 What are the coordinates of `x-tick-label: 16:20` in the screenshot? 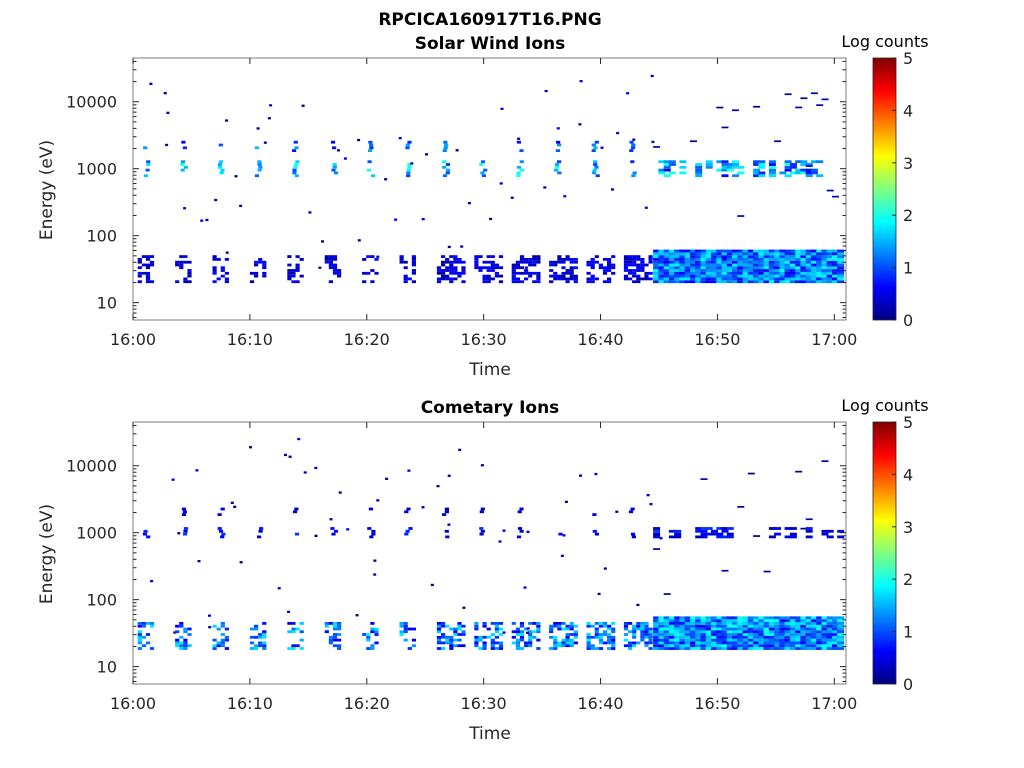 It's located at (367, 339).